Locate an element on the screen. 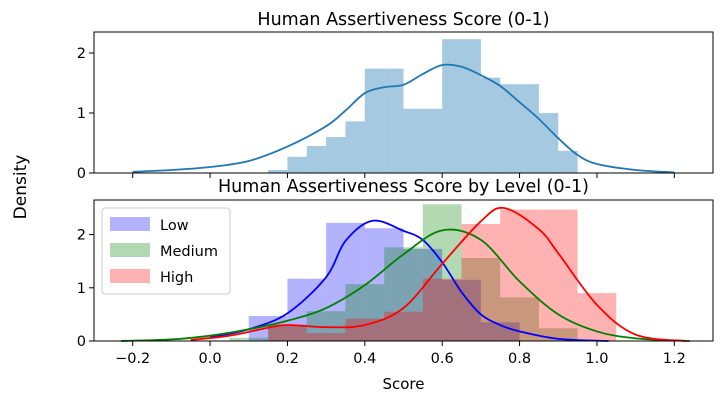 This screenshot has height=402, width=724. x-tick-label: 0.2 is located at coordinates (287, 359).